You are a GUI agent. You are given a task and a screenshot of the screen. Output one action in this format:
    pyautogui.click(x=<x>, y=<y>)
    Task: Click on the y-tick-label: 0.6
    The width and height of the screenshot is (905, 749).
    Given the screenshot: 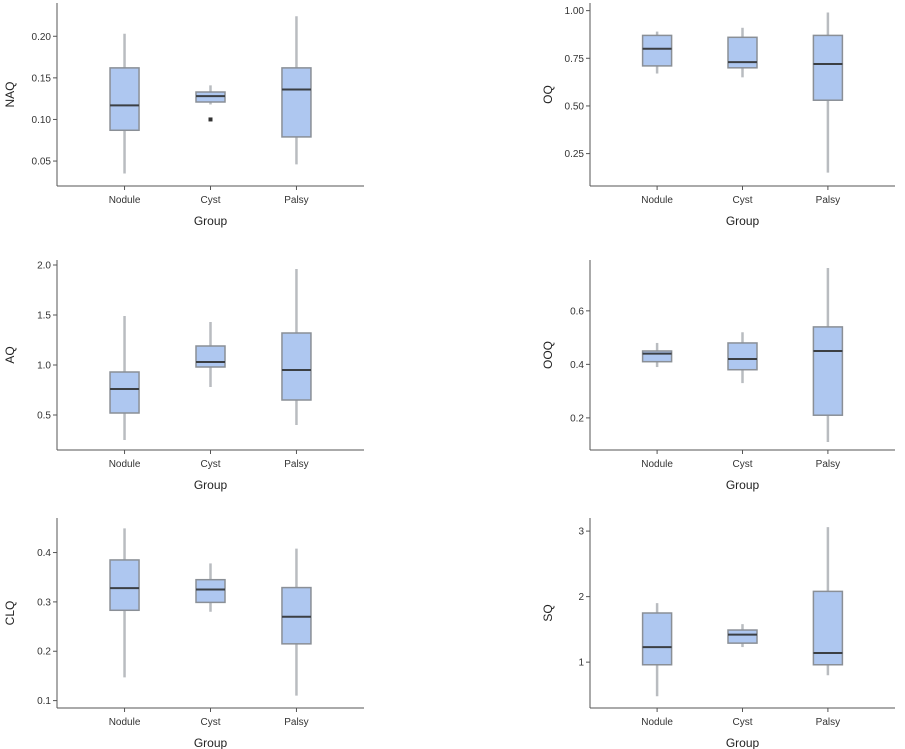 What is the action you would take?
    pyautogui.click(x=577, y=311)
    